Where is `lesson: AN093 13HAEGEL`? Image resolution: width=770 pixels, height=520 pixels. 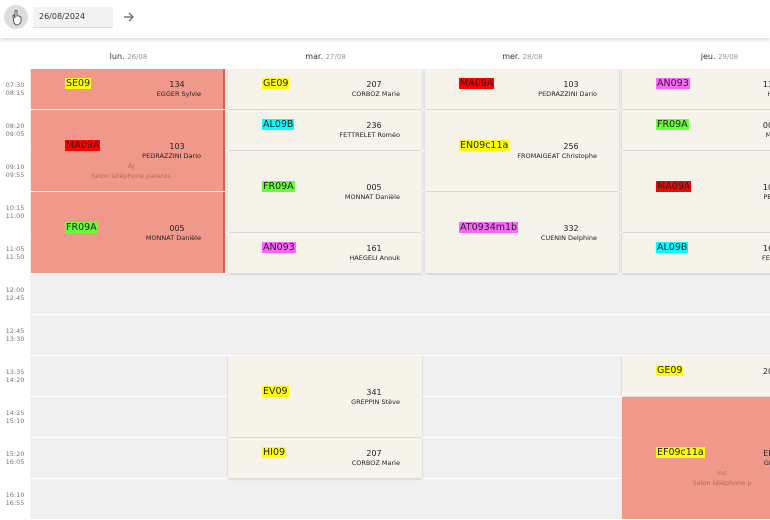
lesson: AN093 13HAEGEL is located at coordinates (696, 89).